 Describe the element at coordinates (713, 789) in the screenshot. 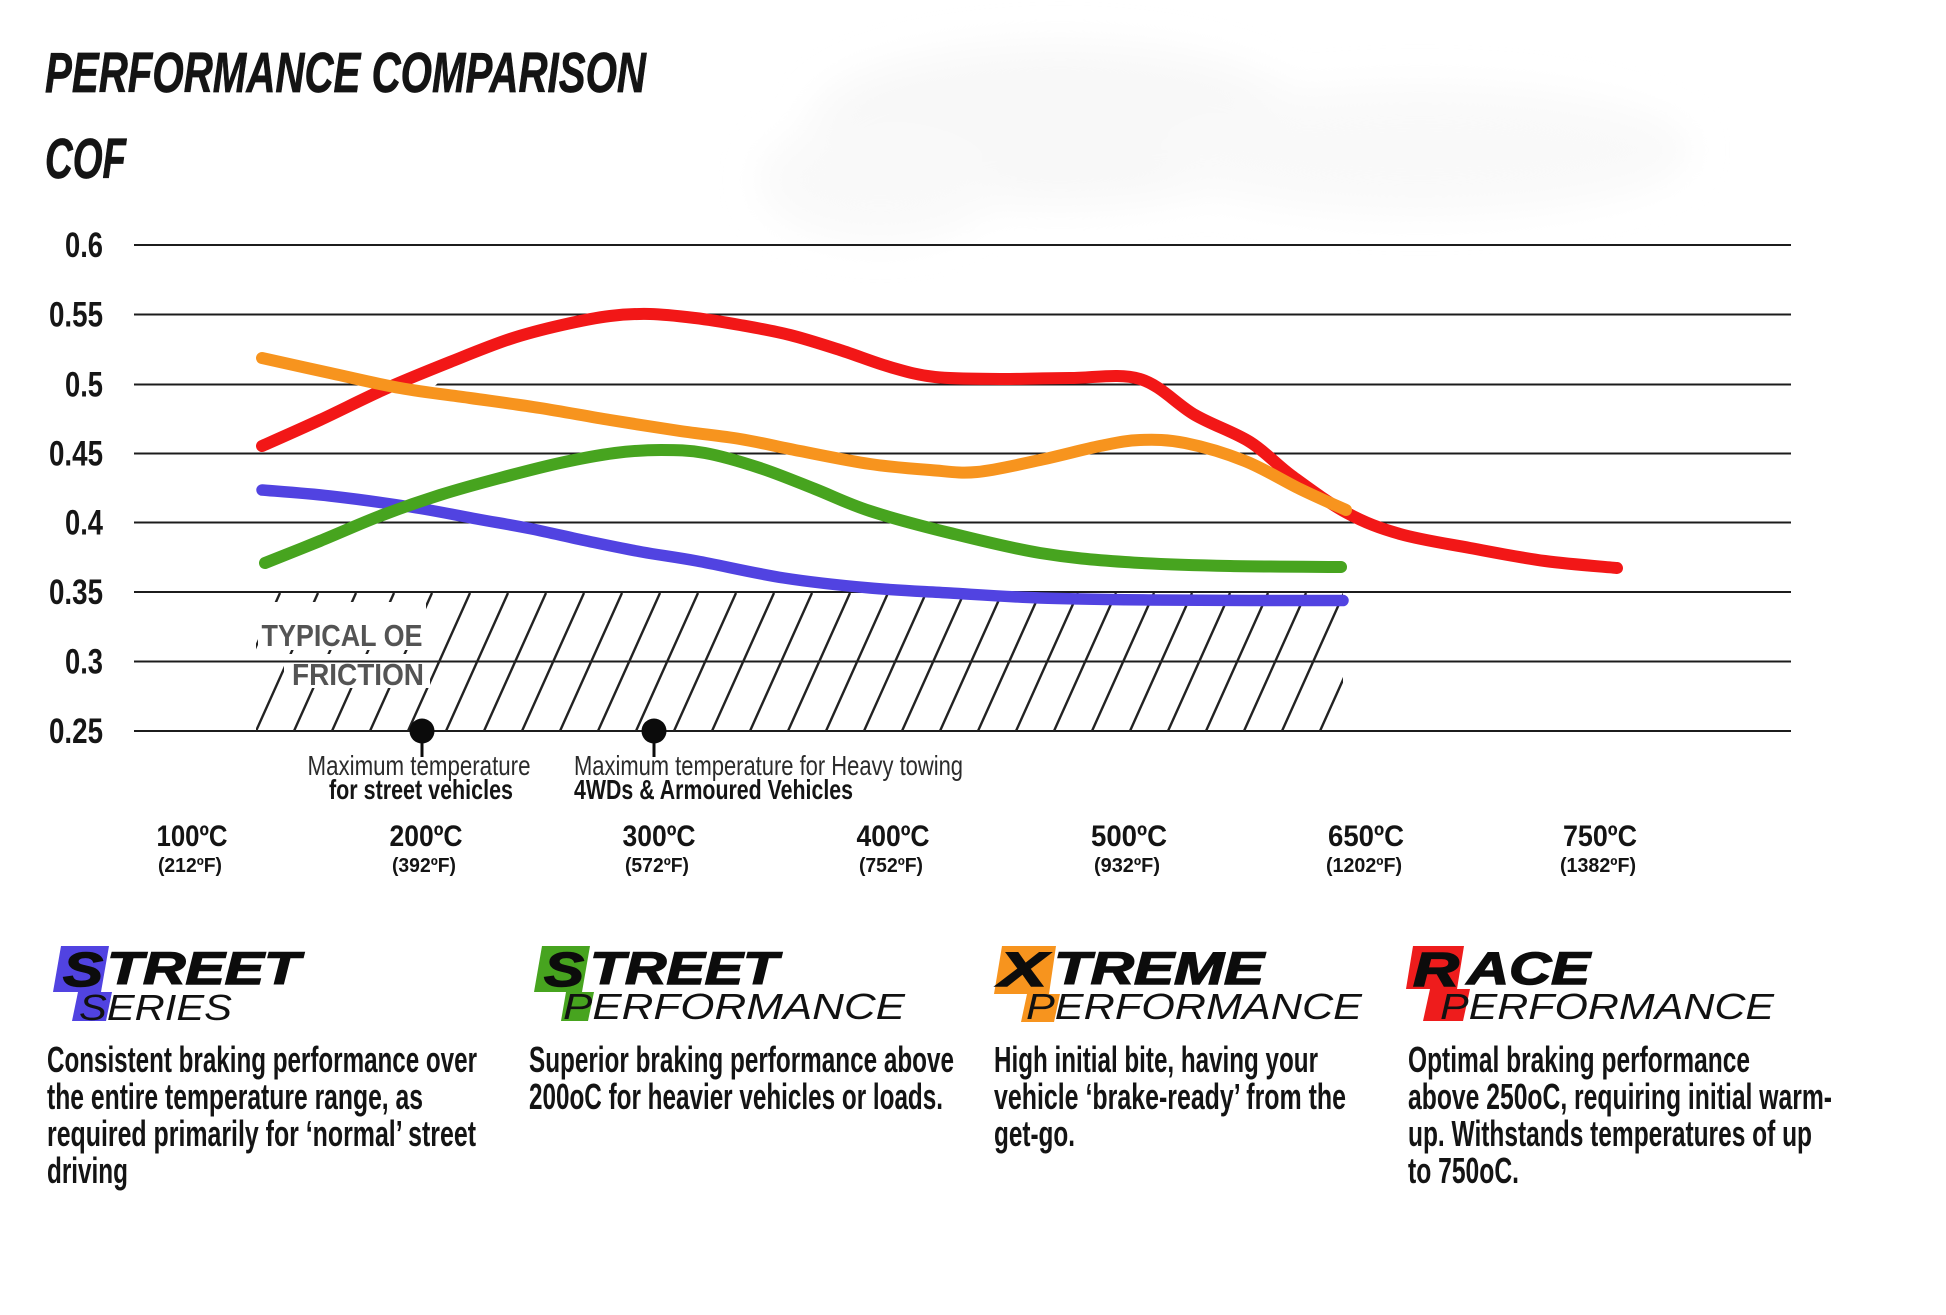

I see `svg-text: 4WDs & Armoured Vehicles` at that location.